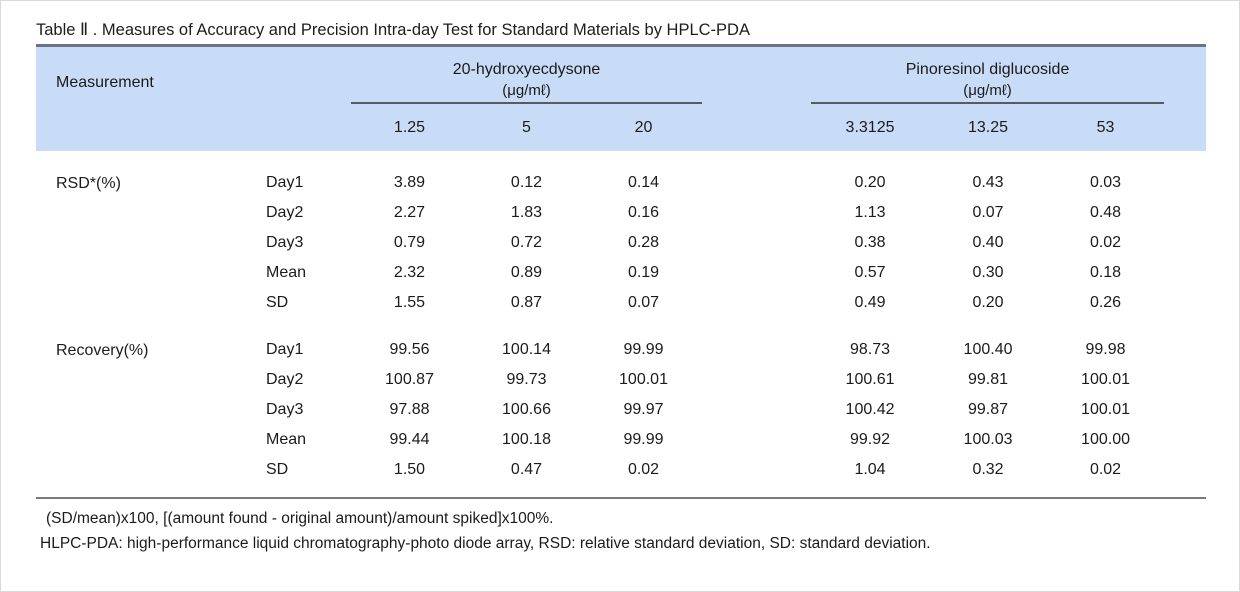 This screenshot has height=592, width=1240. Describe the element at coordinates (526, 90) in the screenshot. I see `group1-unit: (μg/mℓ)` at that location.